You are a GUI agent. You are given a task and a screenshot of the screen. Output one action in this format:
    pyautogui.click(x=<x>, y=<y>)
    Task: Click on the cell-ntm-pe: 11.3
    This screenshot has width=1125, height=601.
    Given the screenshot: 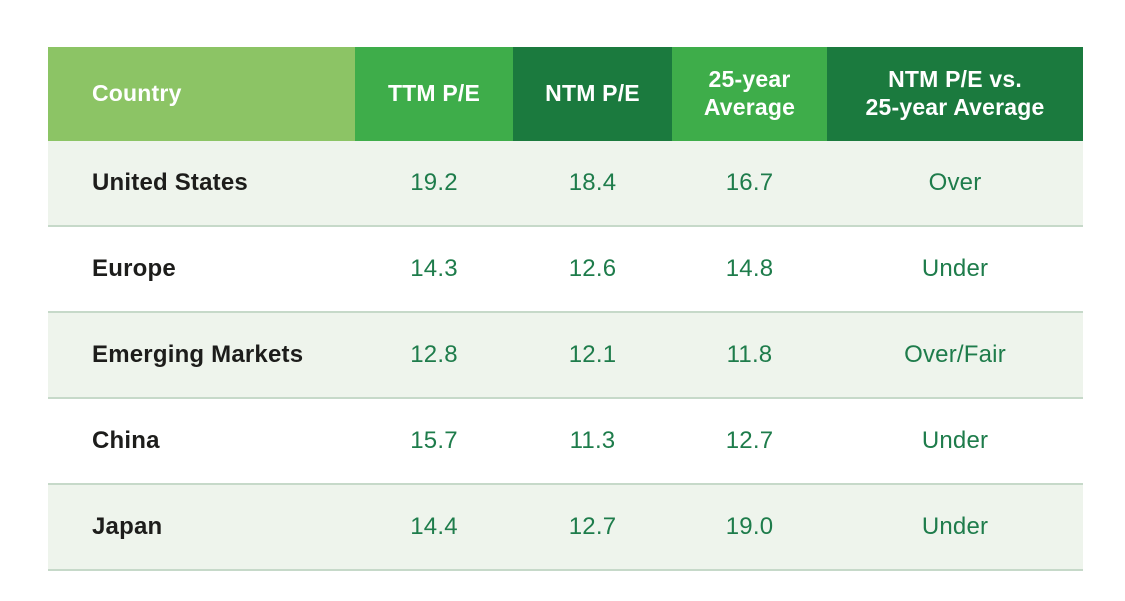 What is the action you would take?
    pyautogui.click(x=592, y=441)
    